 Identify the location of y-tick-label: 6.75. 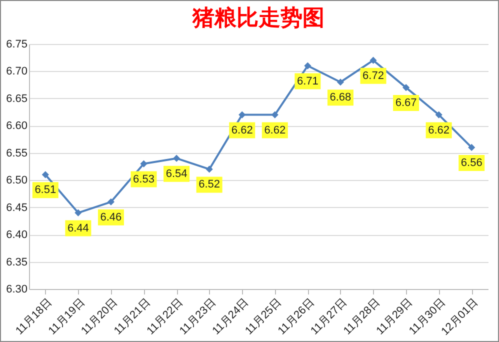
(17, 44).